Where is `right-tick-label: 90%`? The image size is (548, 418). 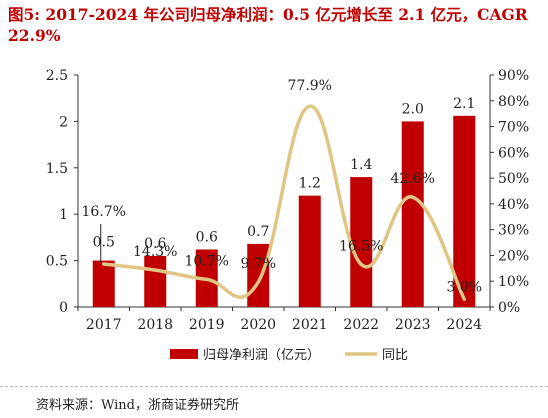 right-tick-label: 90% is located at coordinates (513, 76).